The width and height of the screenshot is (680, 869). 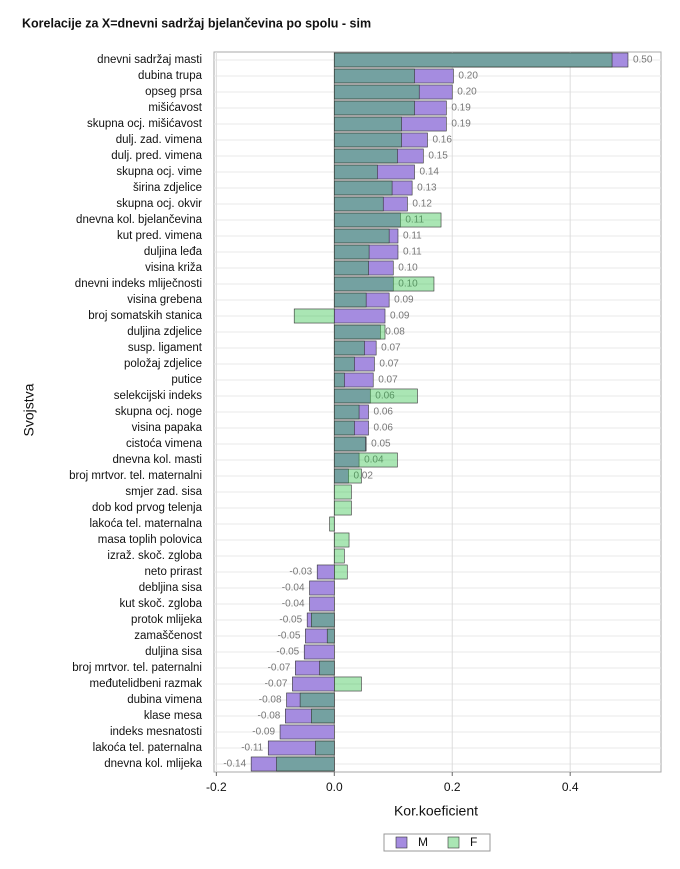 What do you see at coordinates (173, 252) in the screenshot?
I see `y-tick-label: duljina leđa` at bounding box center [173, 252].